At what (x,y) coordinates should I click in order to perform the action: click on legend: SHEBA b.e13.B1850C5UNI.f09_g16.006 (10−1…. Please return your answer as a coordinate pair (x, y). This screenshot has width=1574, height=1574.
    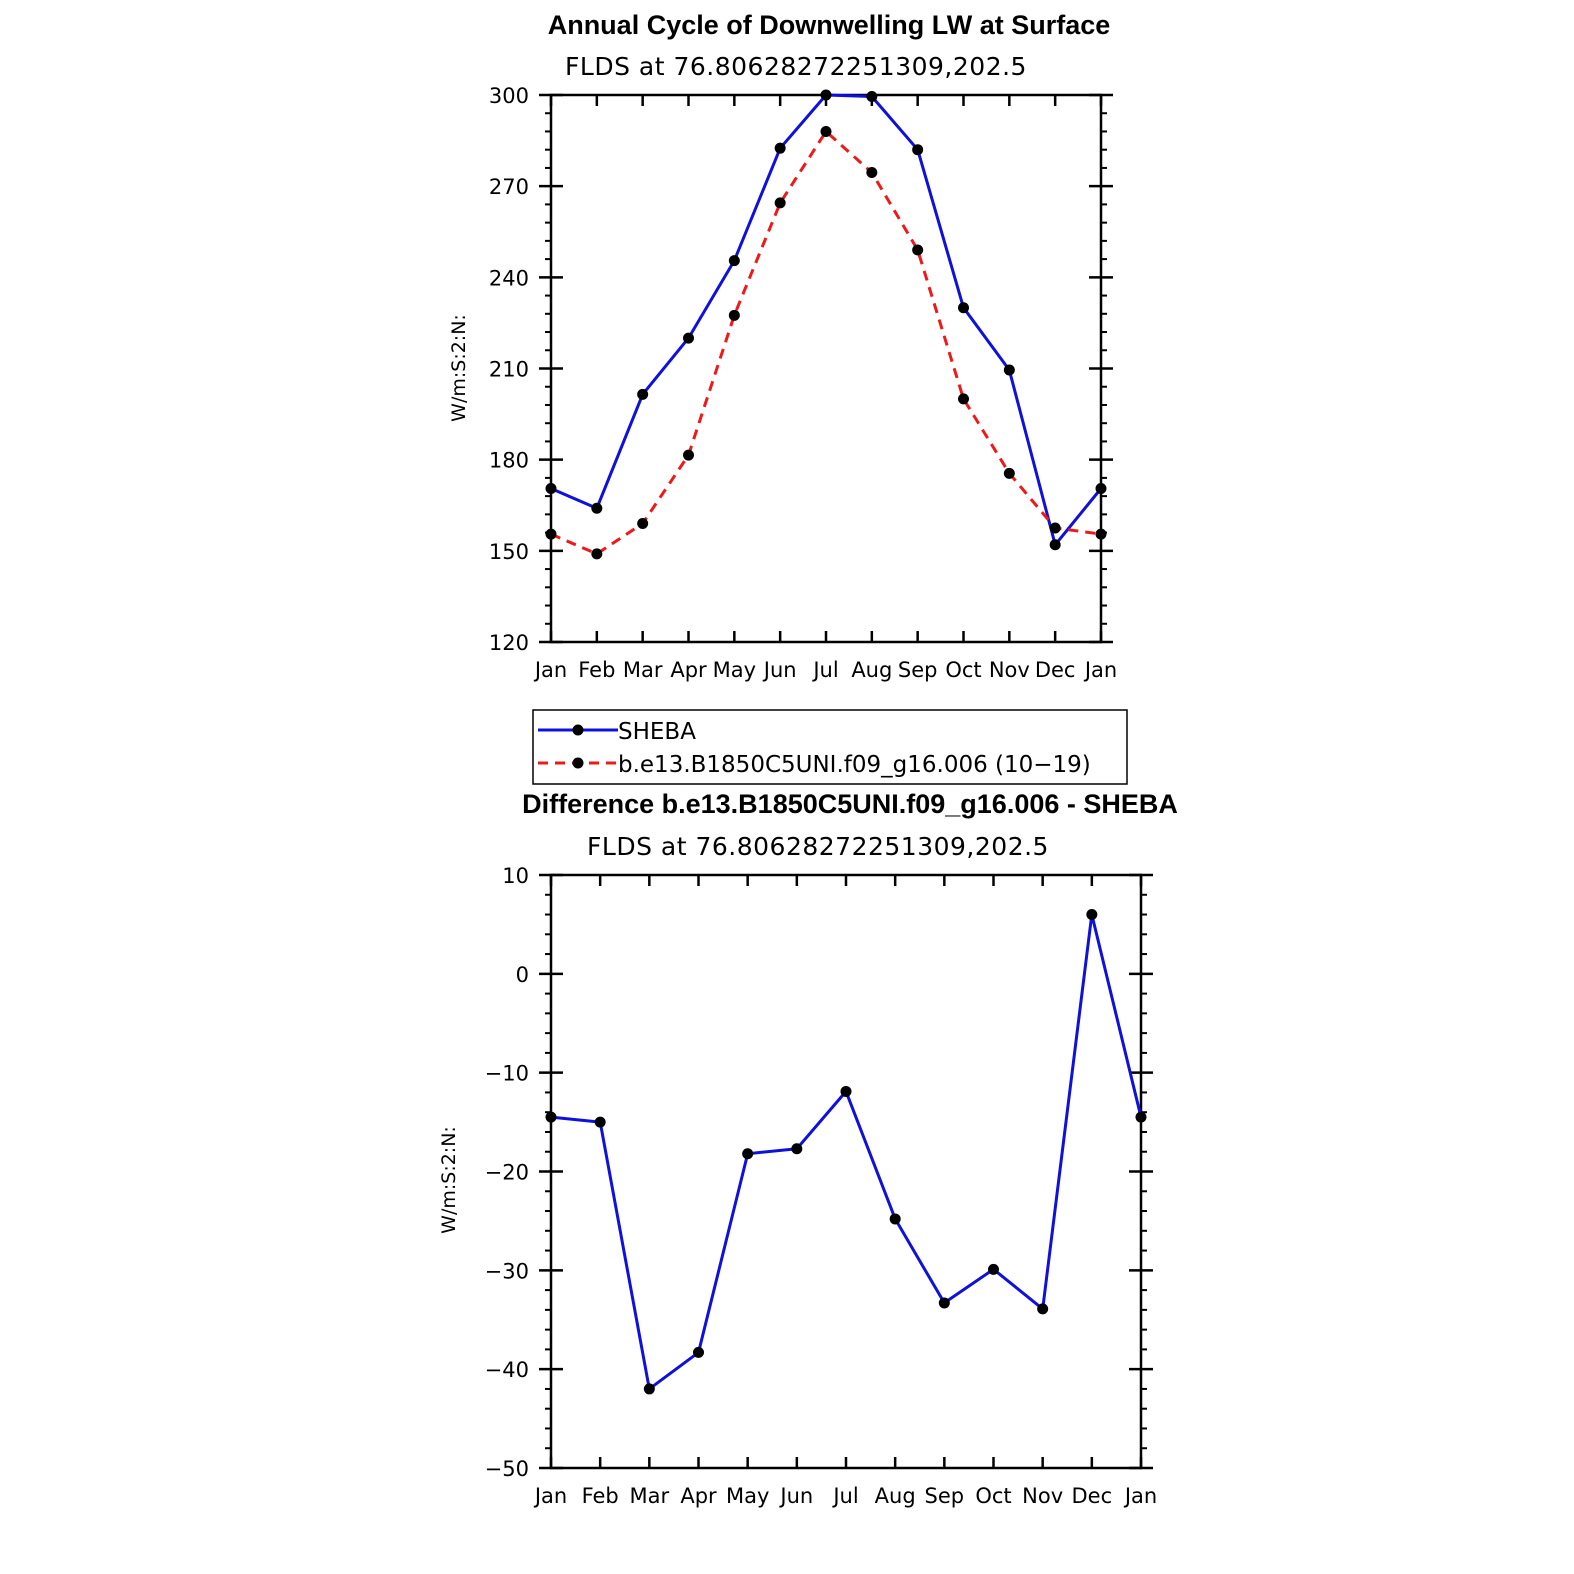
    Looking at the image, I should click on (830, 747).